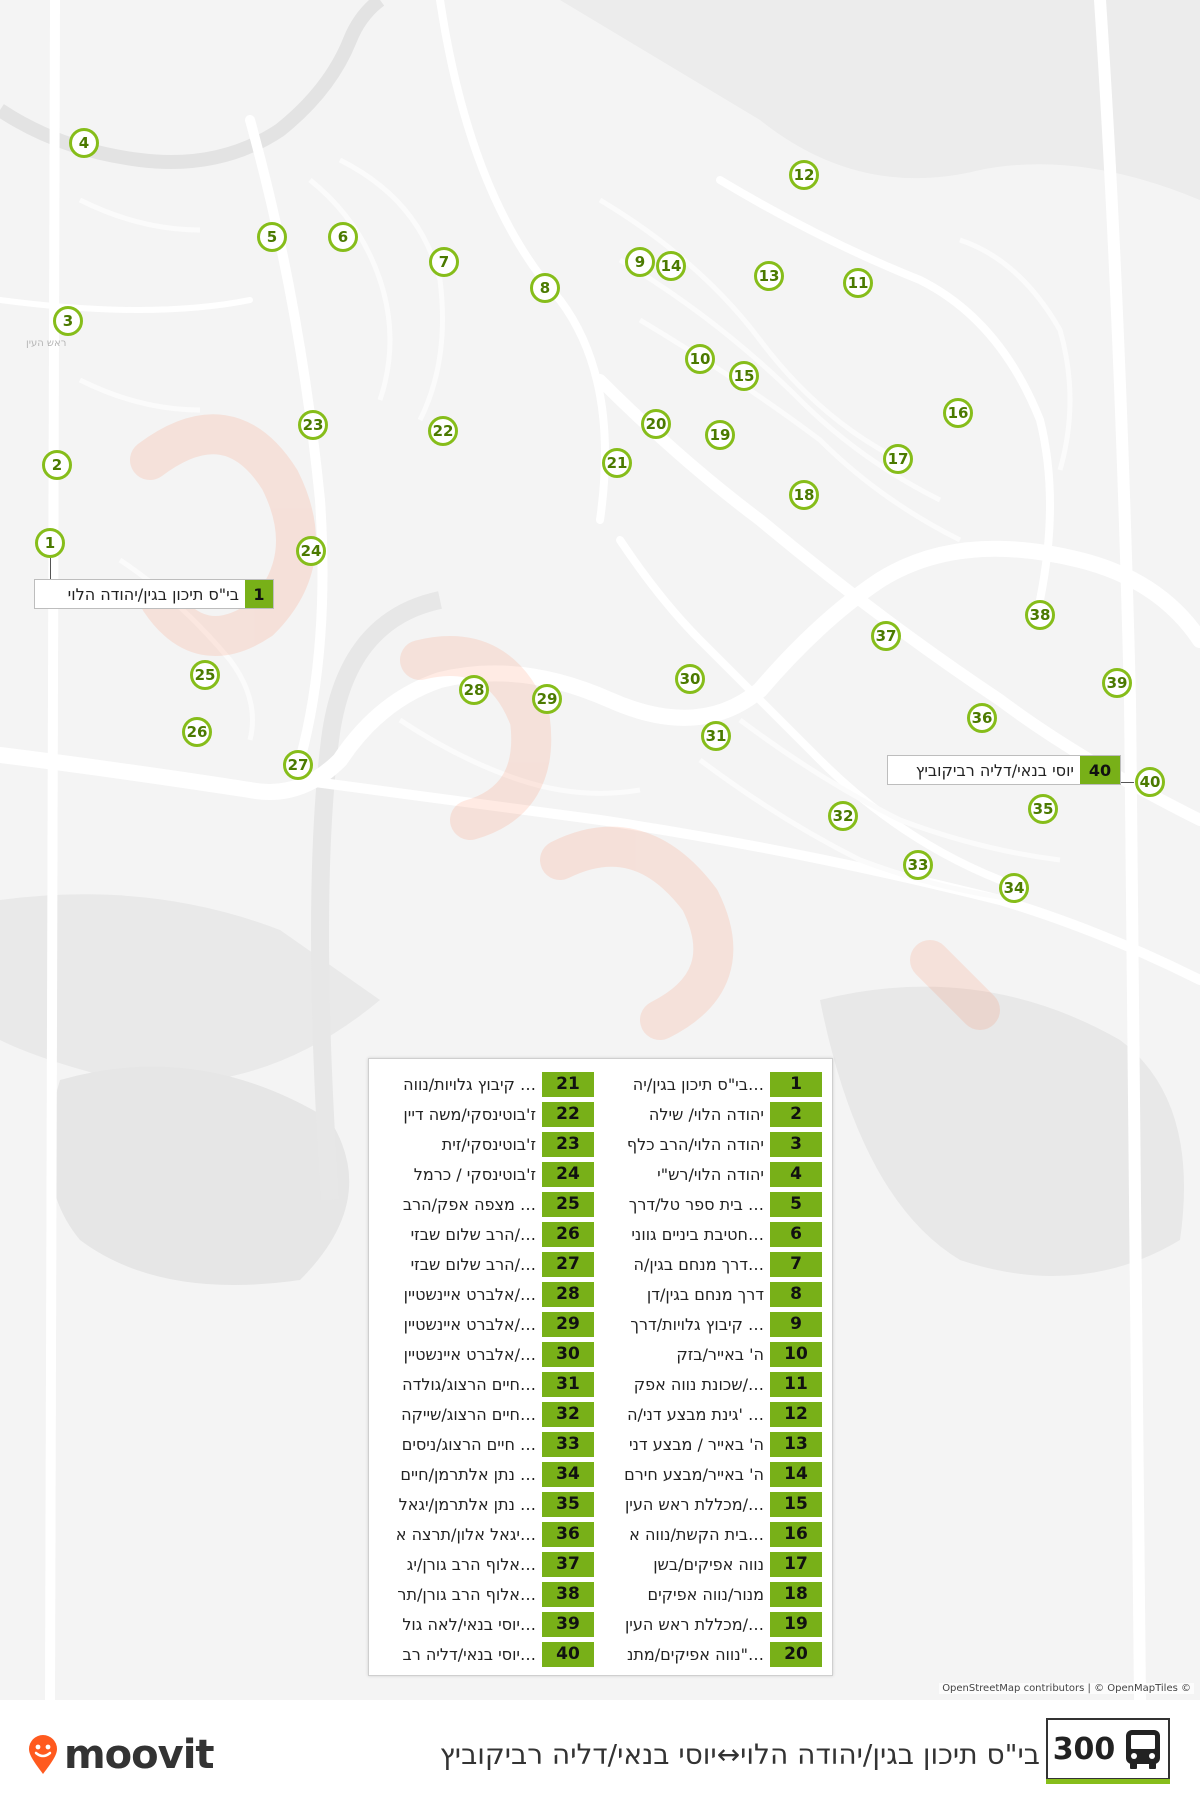  I want to click on legend-stop-name: יהודה הלוי/רש"י, so click(710, 1174).